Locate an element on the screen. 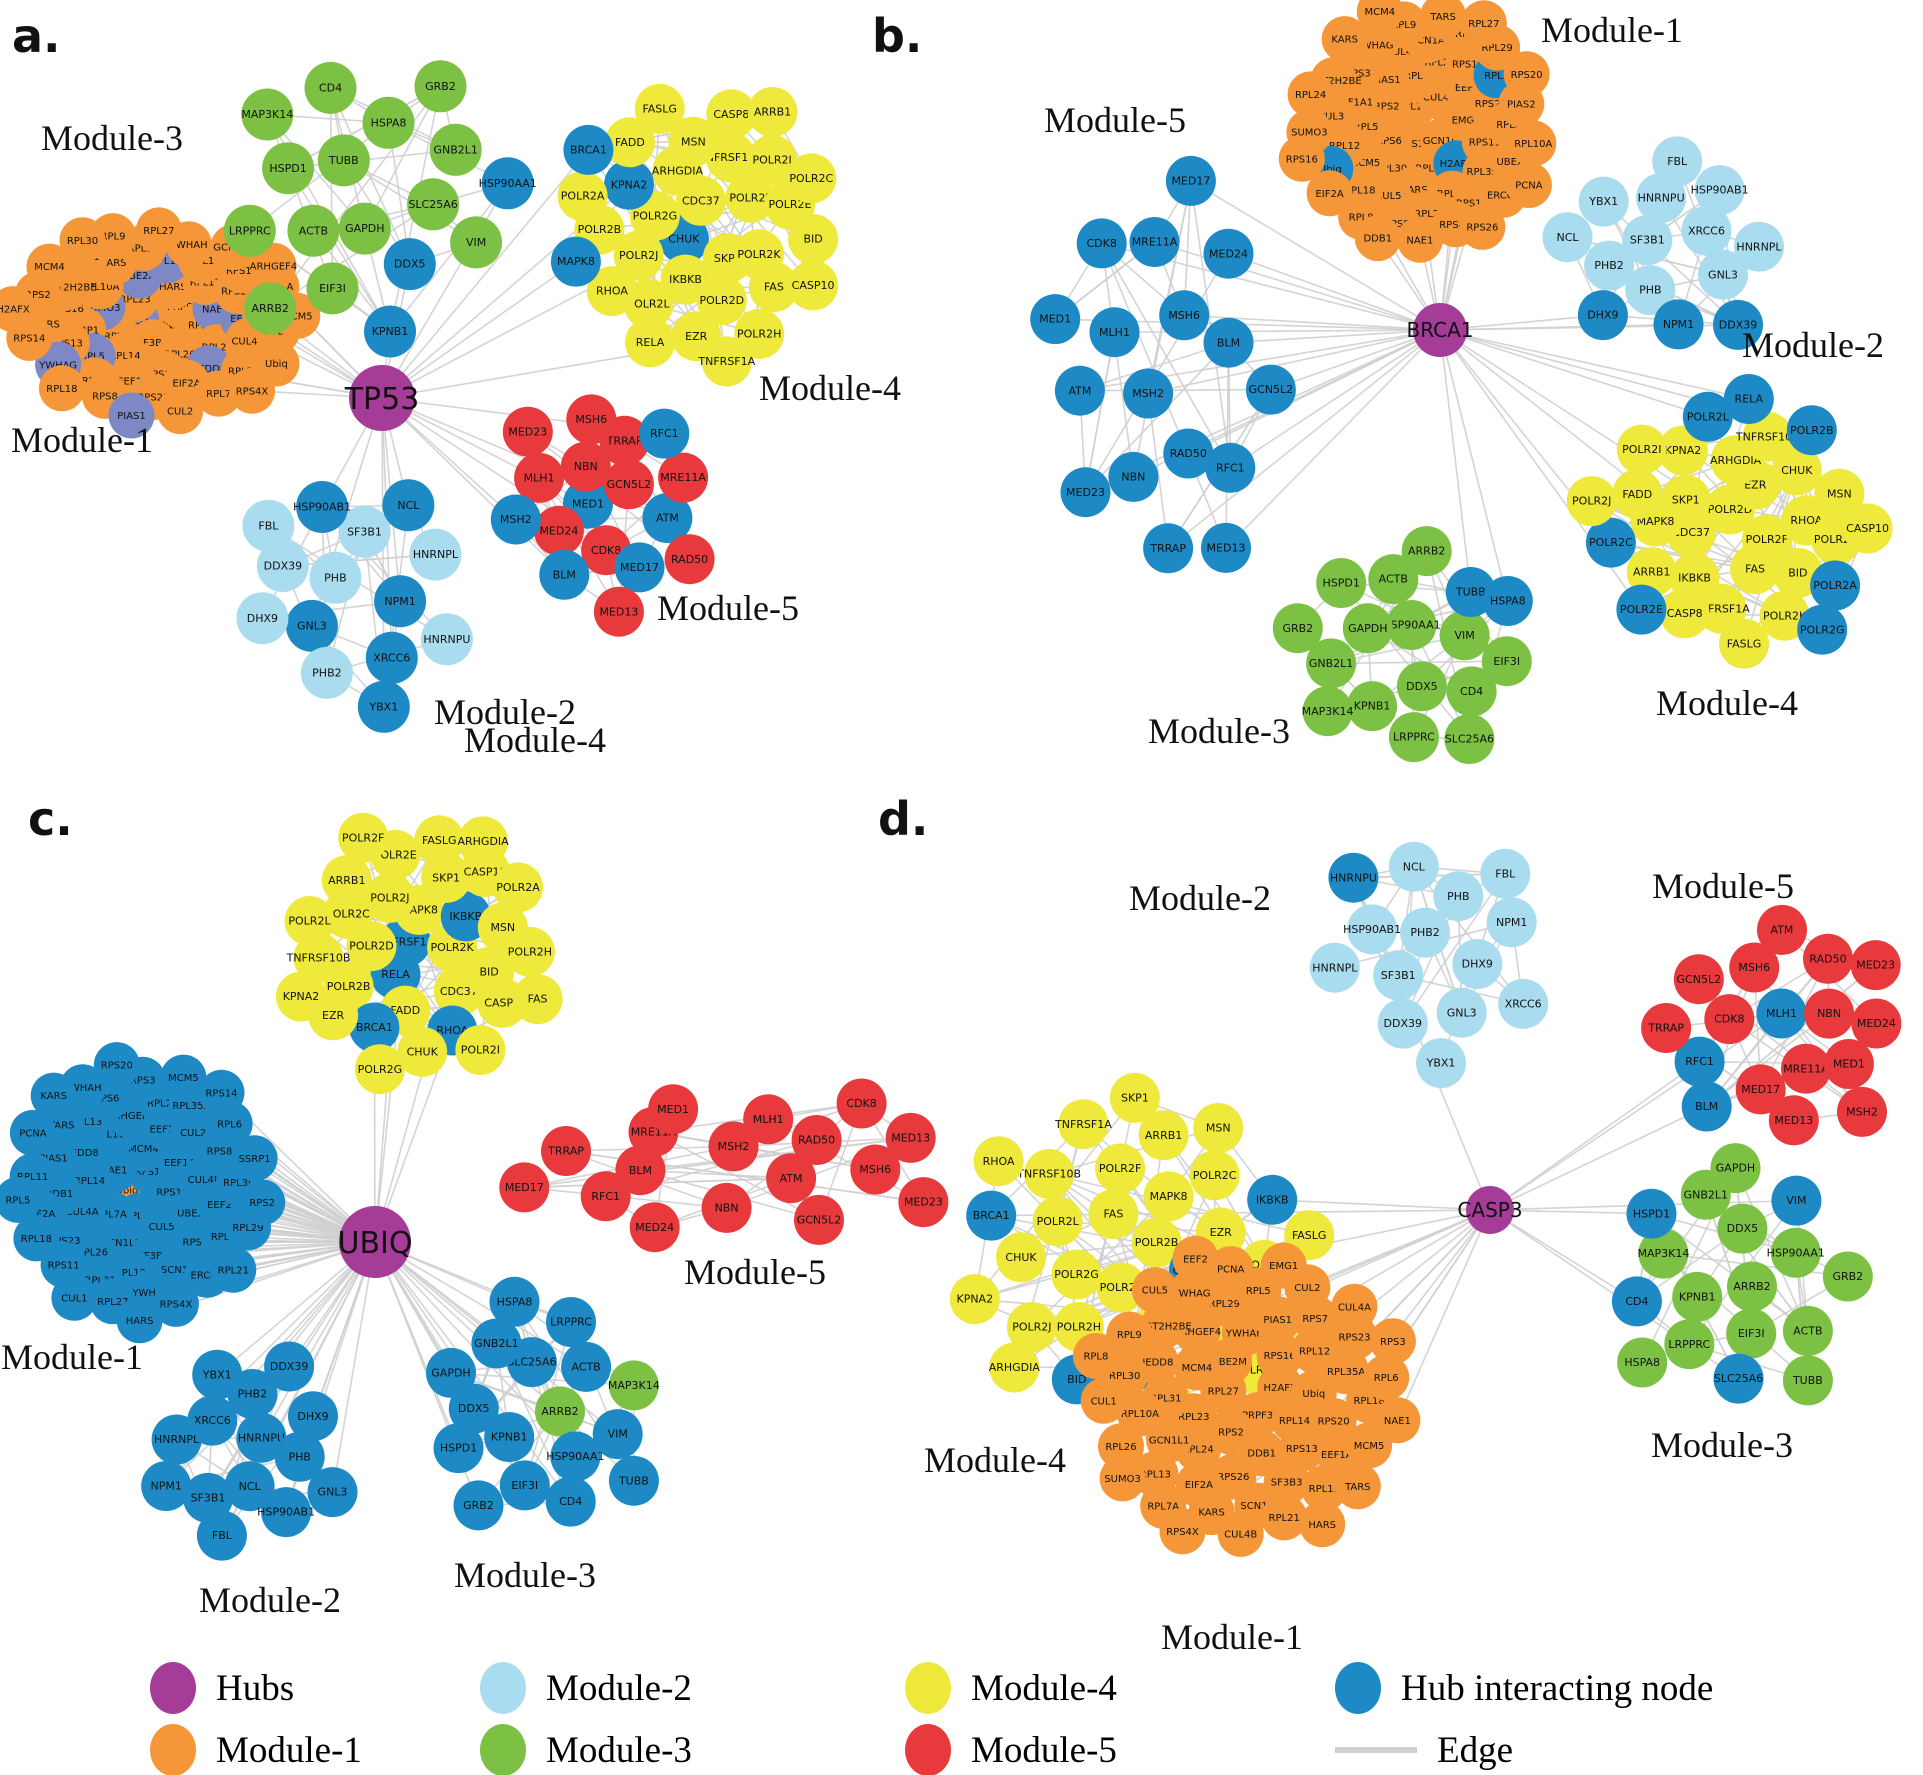 The image size is (1923, 1775). node-RPL11 is located at coordinates (1324, 1488).